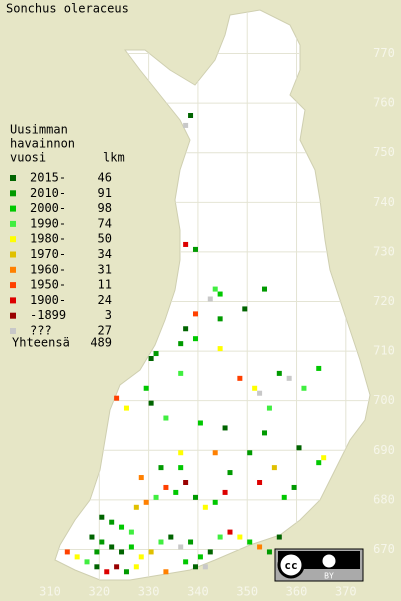 The height and width of the screenshot is (601, 401). What do you see at coordinates (105, 208) in the screenshot?
I see `legend-count: 98` at bounding box center [105, 208].